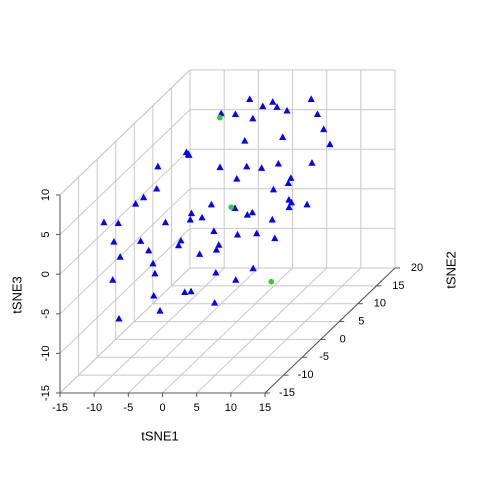 The image size is (480, 480). I want to click on y-tick-label: 5, so click(361, 321).